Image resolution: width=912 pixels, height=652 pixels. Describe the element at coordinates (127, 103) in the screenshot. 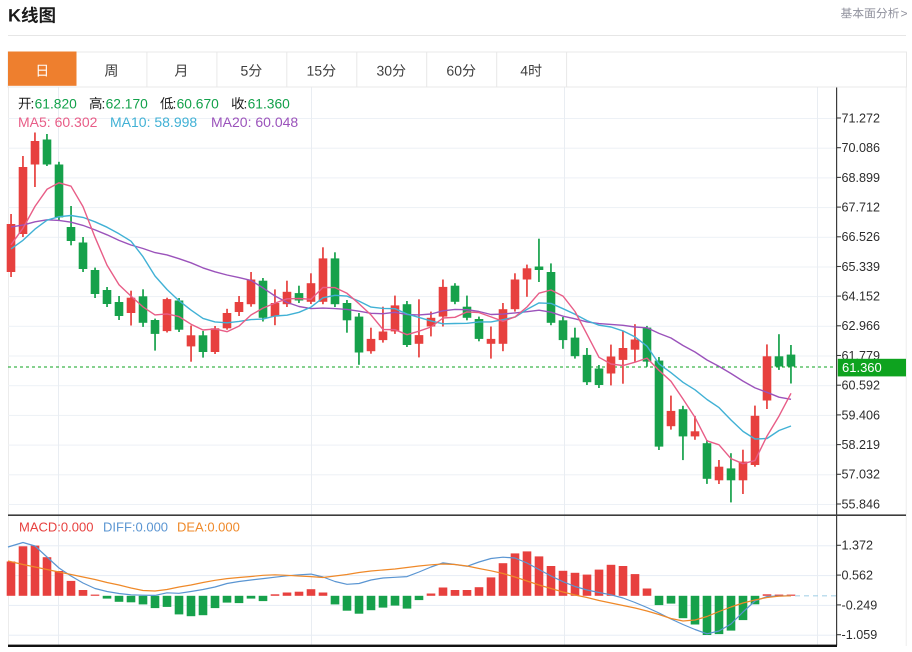

I see `svg-text: 62.170` at that location.